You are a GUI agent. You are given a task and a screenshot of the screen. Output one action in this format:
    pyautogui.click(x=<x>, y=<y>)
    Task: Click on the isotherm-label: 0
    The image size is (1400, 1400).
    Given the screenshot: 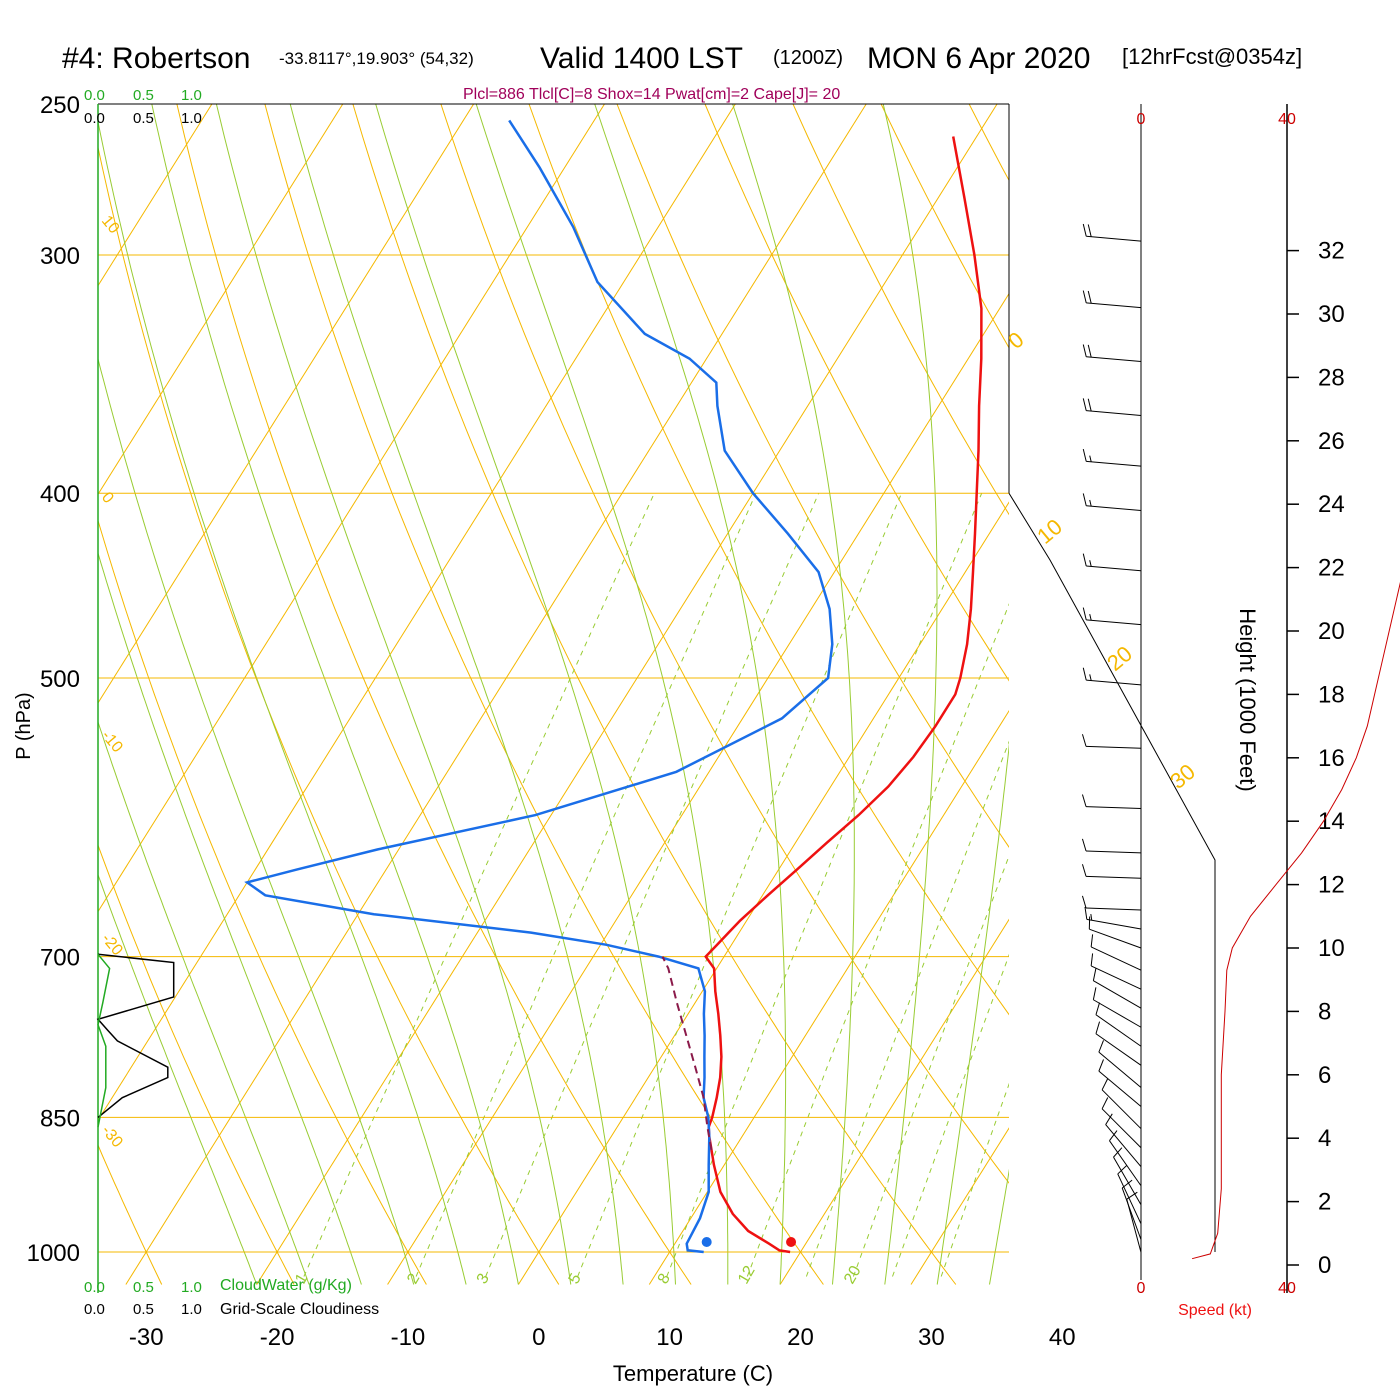 What is the action you would take?
    pyautogui.click(x=1015, y=340)
    